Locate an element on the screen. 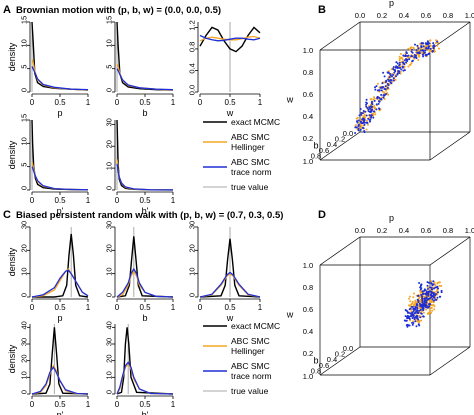 The image size is (474, 415). x-axis-label: p' is located at coordinates (60, 211).